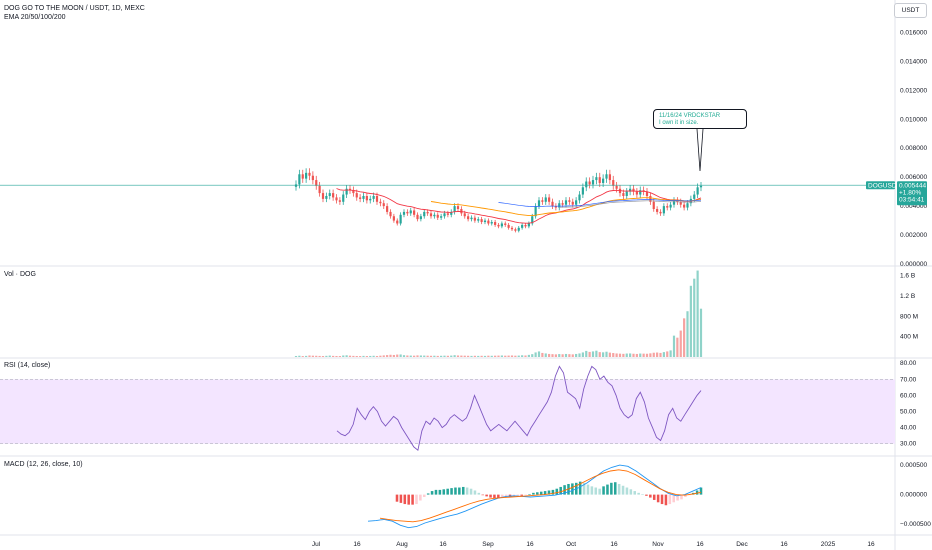 This screenshot has width=932, height=550. I want to click on time-axis-tick: Sep, so click(488, 544).